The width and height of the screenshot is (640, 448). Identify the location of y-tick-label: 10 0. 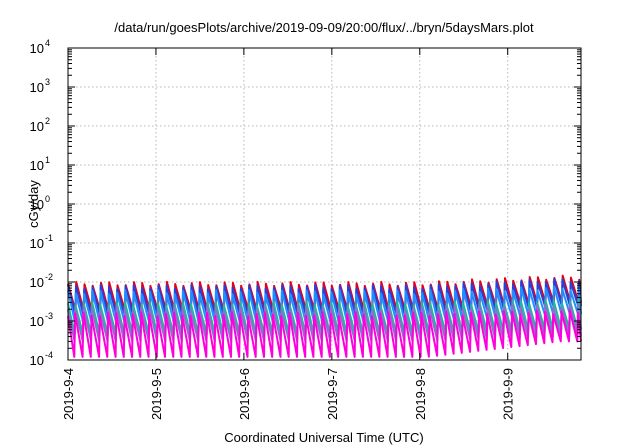
(40, 203).